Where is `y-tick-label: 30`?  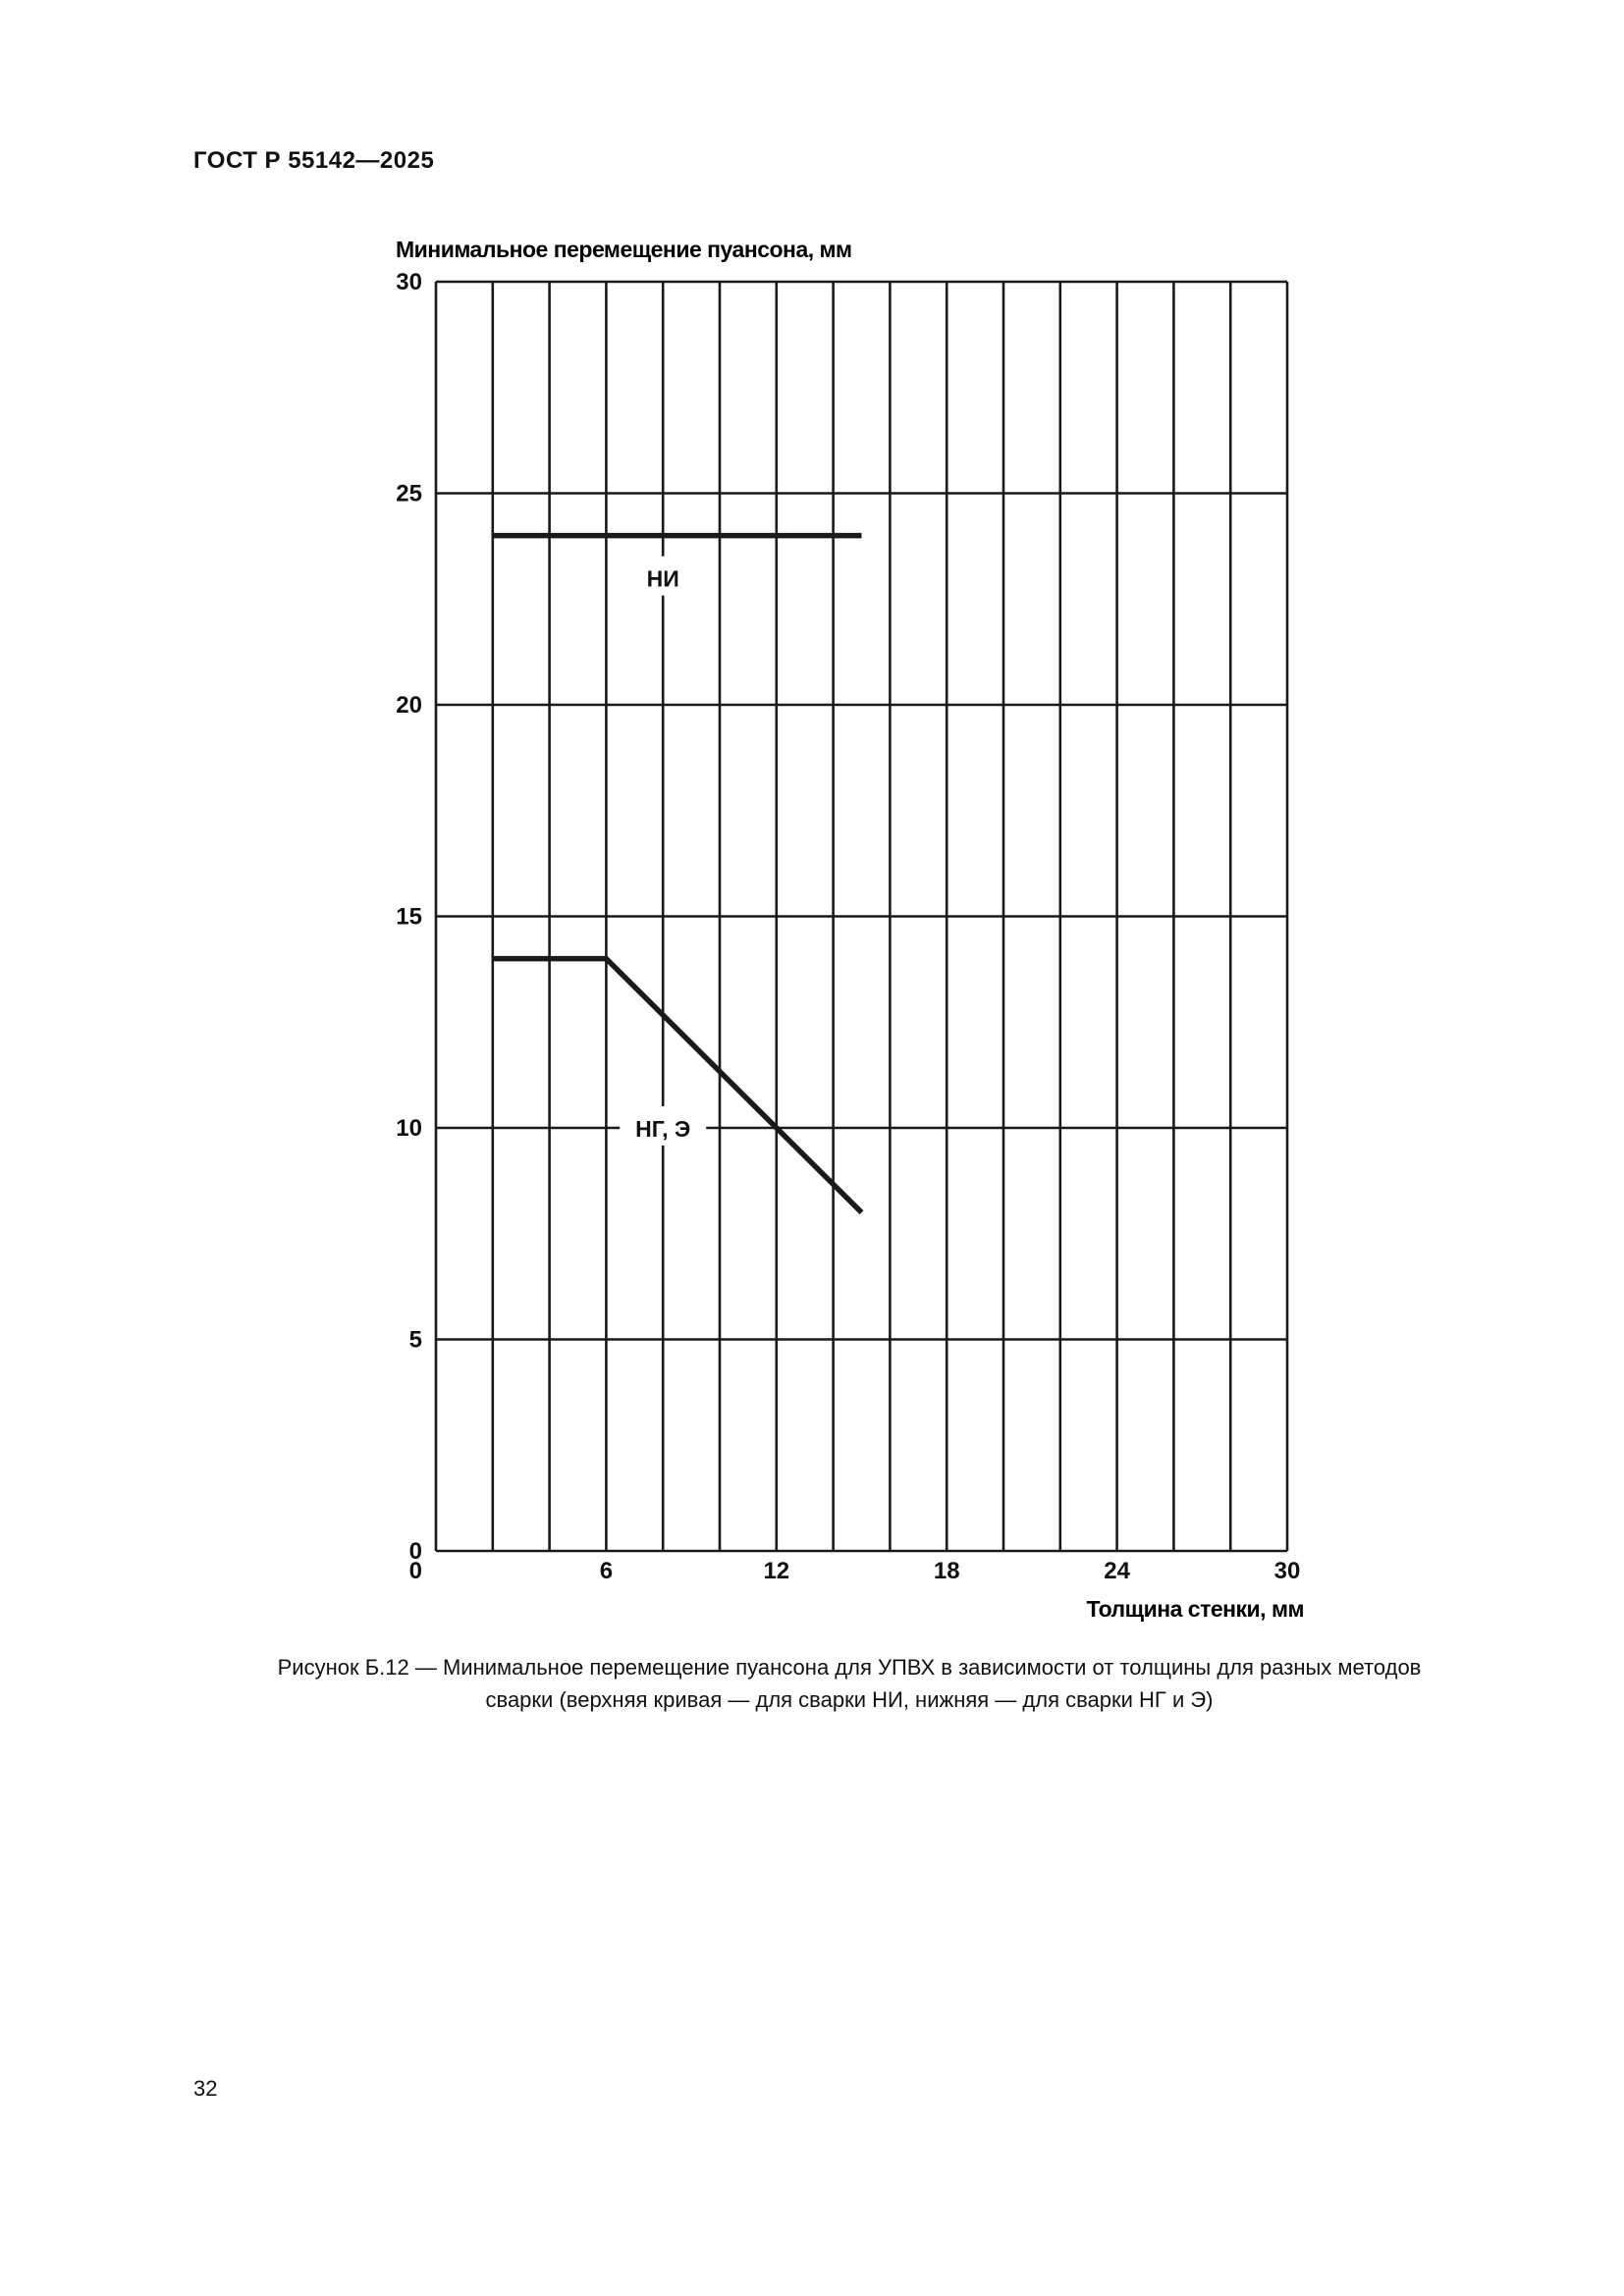
y-tick-label: 30 is located at coordinates (409, 282).